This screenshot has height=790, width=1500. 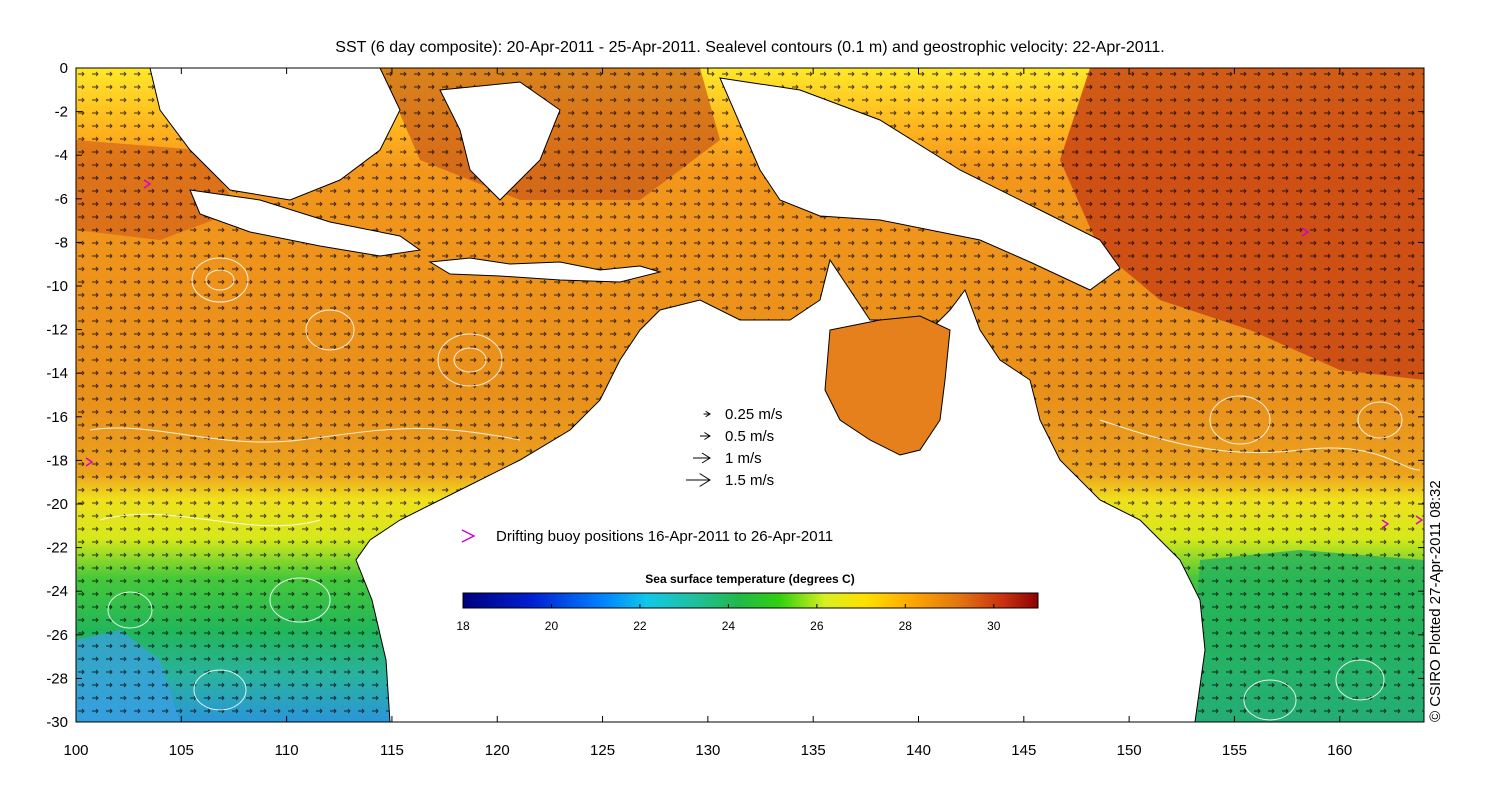 I want to click on x-tick-label: 105, so click(x=181, y=750).